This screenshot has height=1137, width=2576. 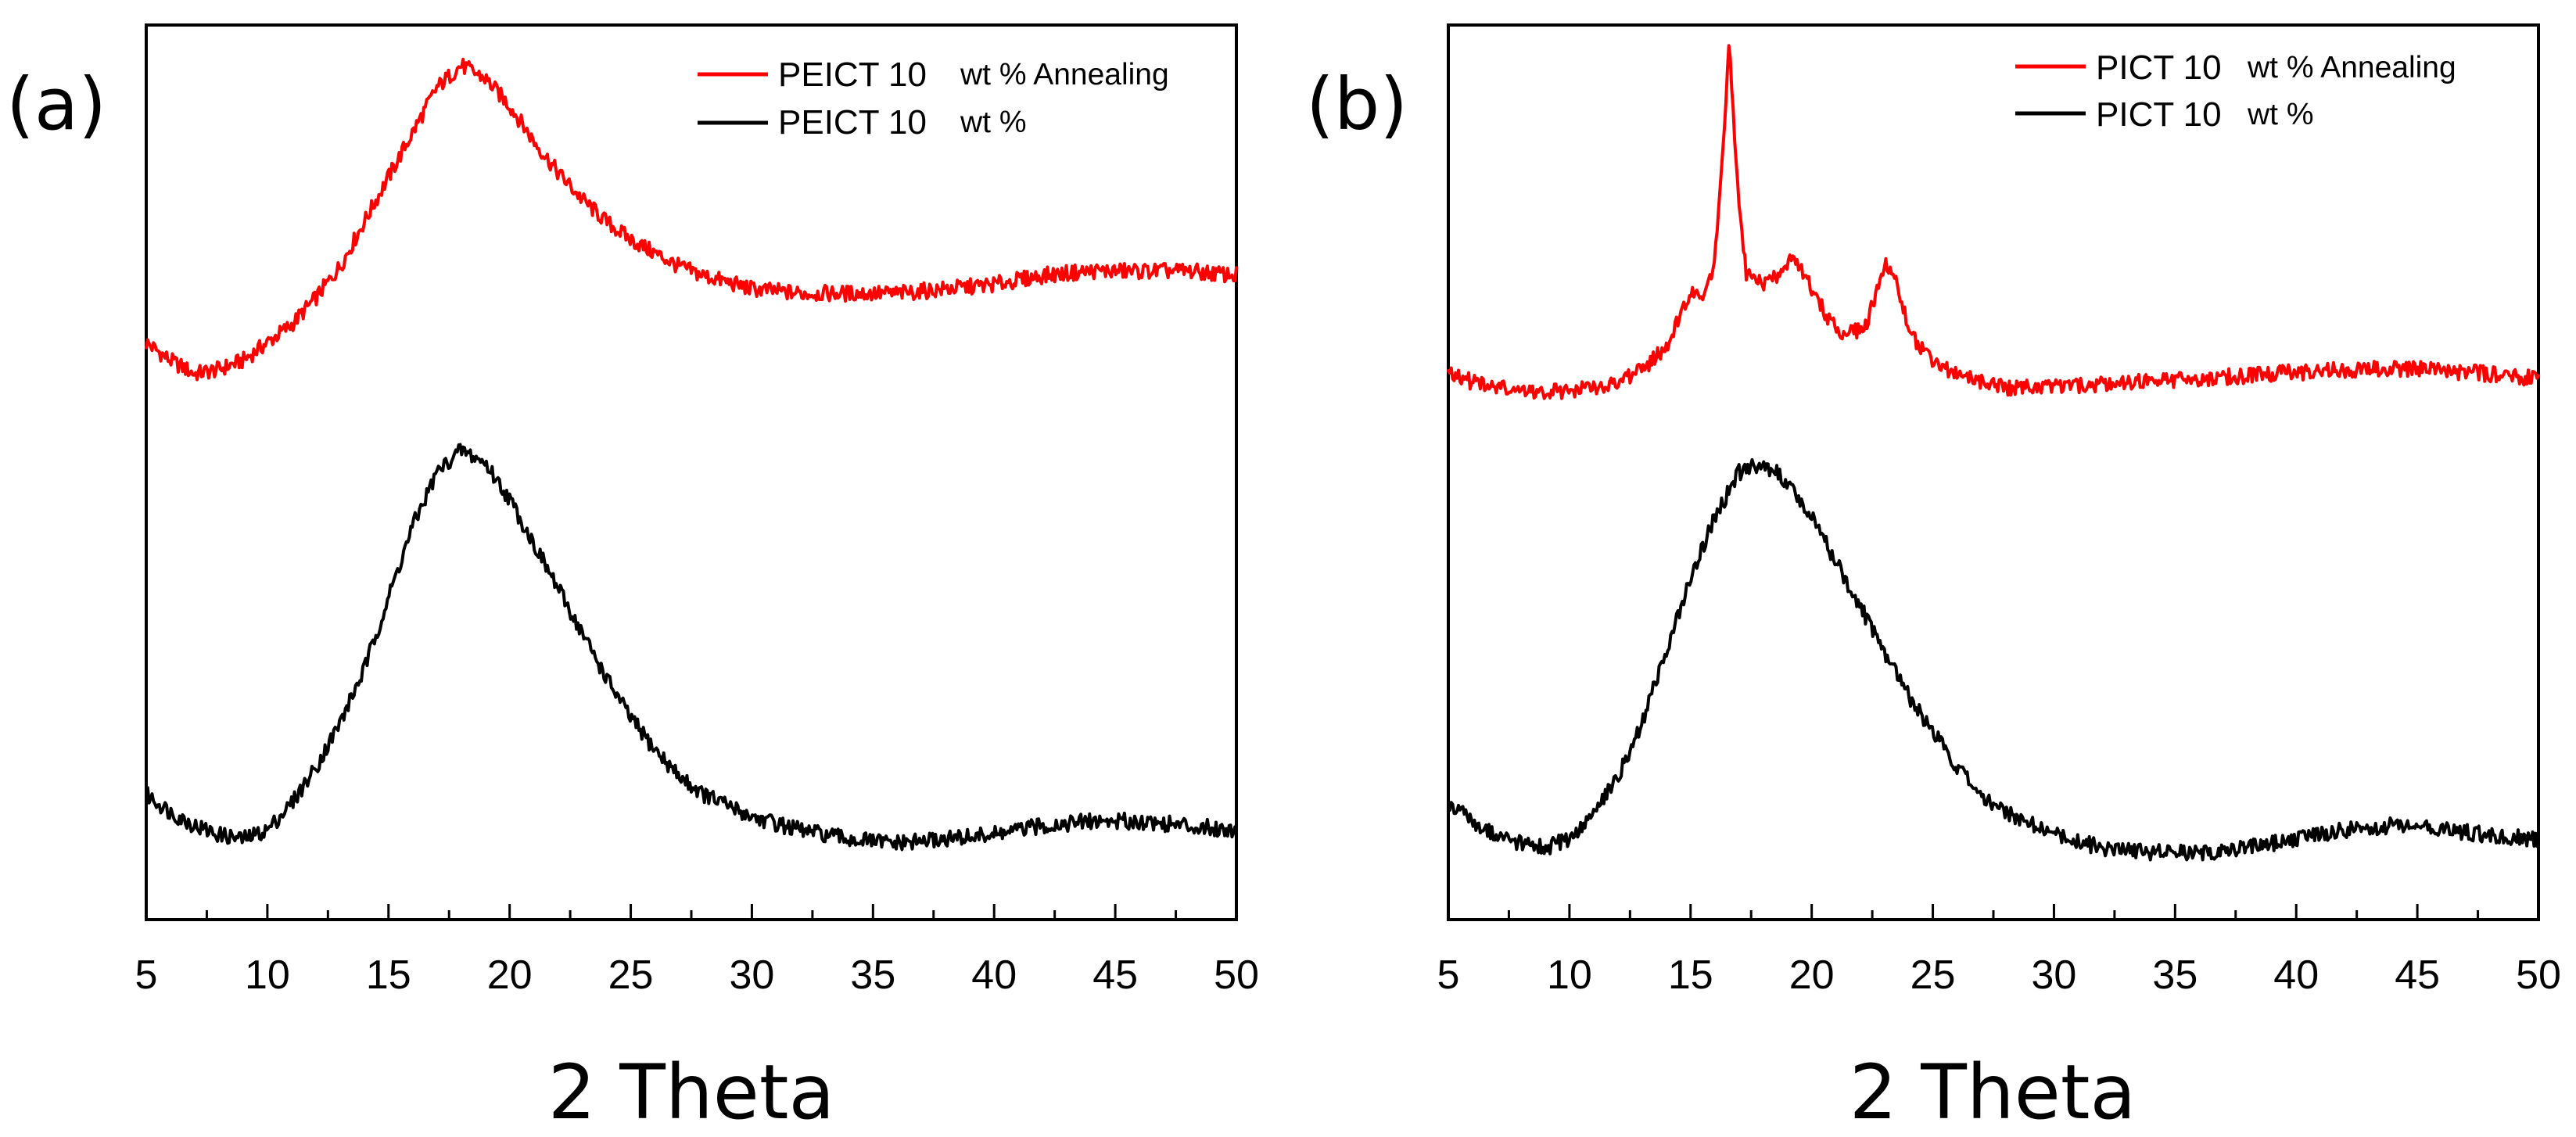 What do you see at coordinates (697, 951) in the screenshot?
I see `x-axis-ticks-a: 5 10 15 20 25 30 35 40 45 50` at bounding box center [697, 951].